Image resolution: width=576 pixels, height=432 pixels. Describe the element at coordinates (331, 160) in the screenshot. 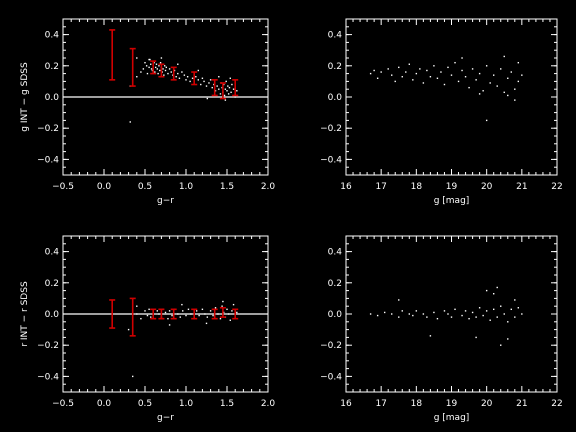

I see `y-tick-label: −0.4` at that location.